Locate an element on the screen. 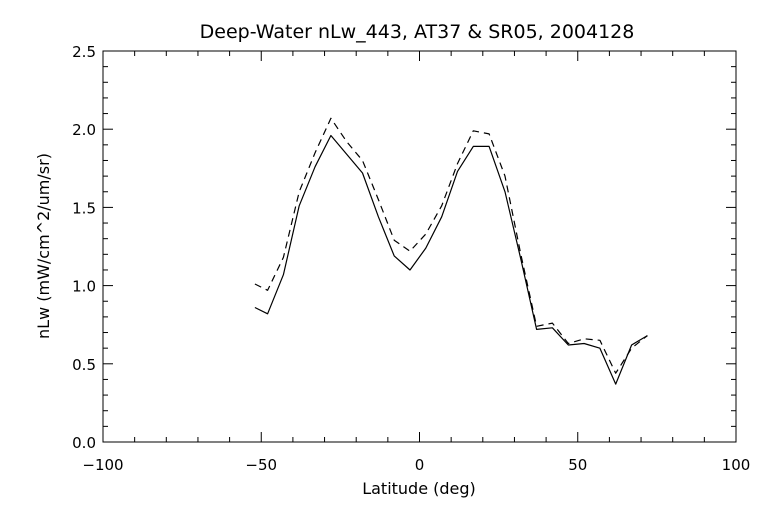  x-tick-labels: −100 −50 0 50 100 is located at coordinates (416, 465).